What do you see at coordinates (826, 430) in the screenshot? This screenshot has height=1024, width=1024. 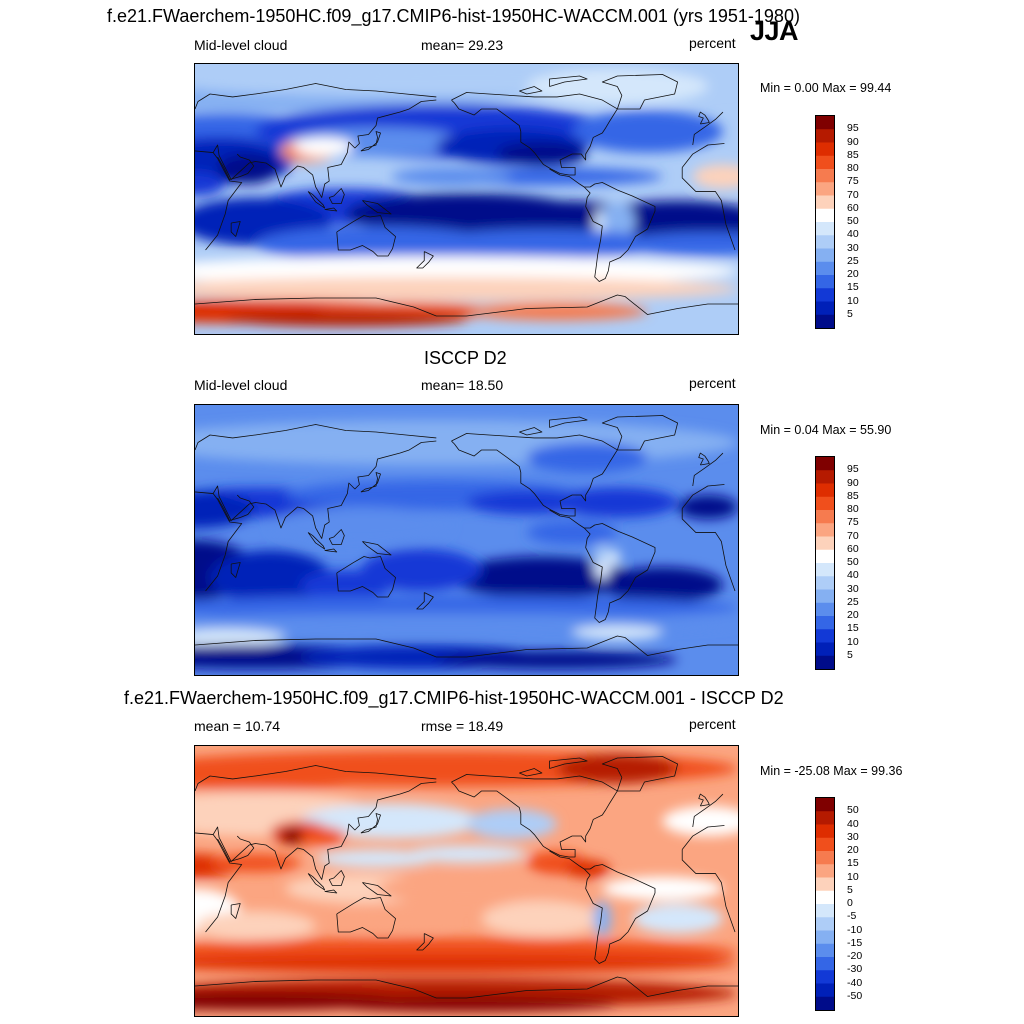 I see `panel-2-minmax: Min = 0.04 Max = 55.90` at bounding box center [826, 430].